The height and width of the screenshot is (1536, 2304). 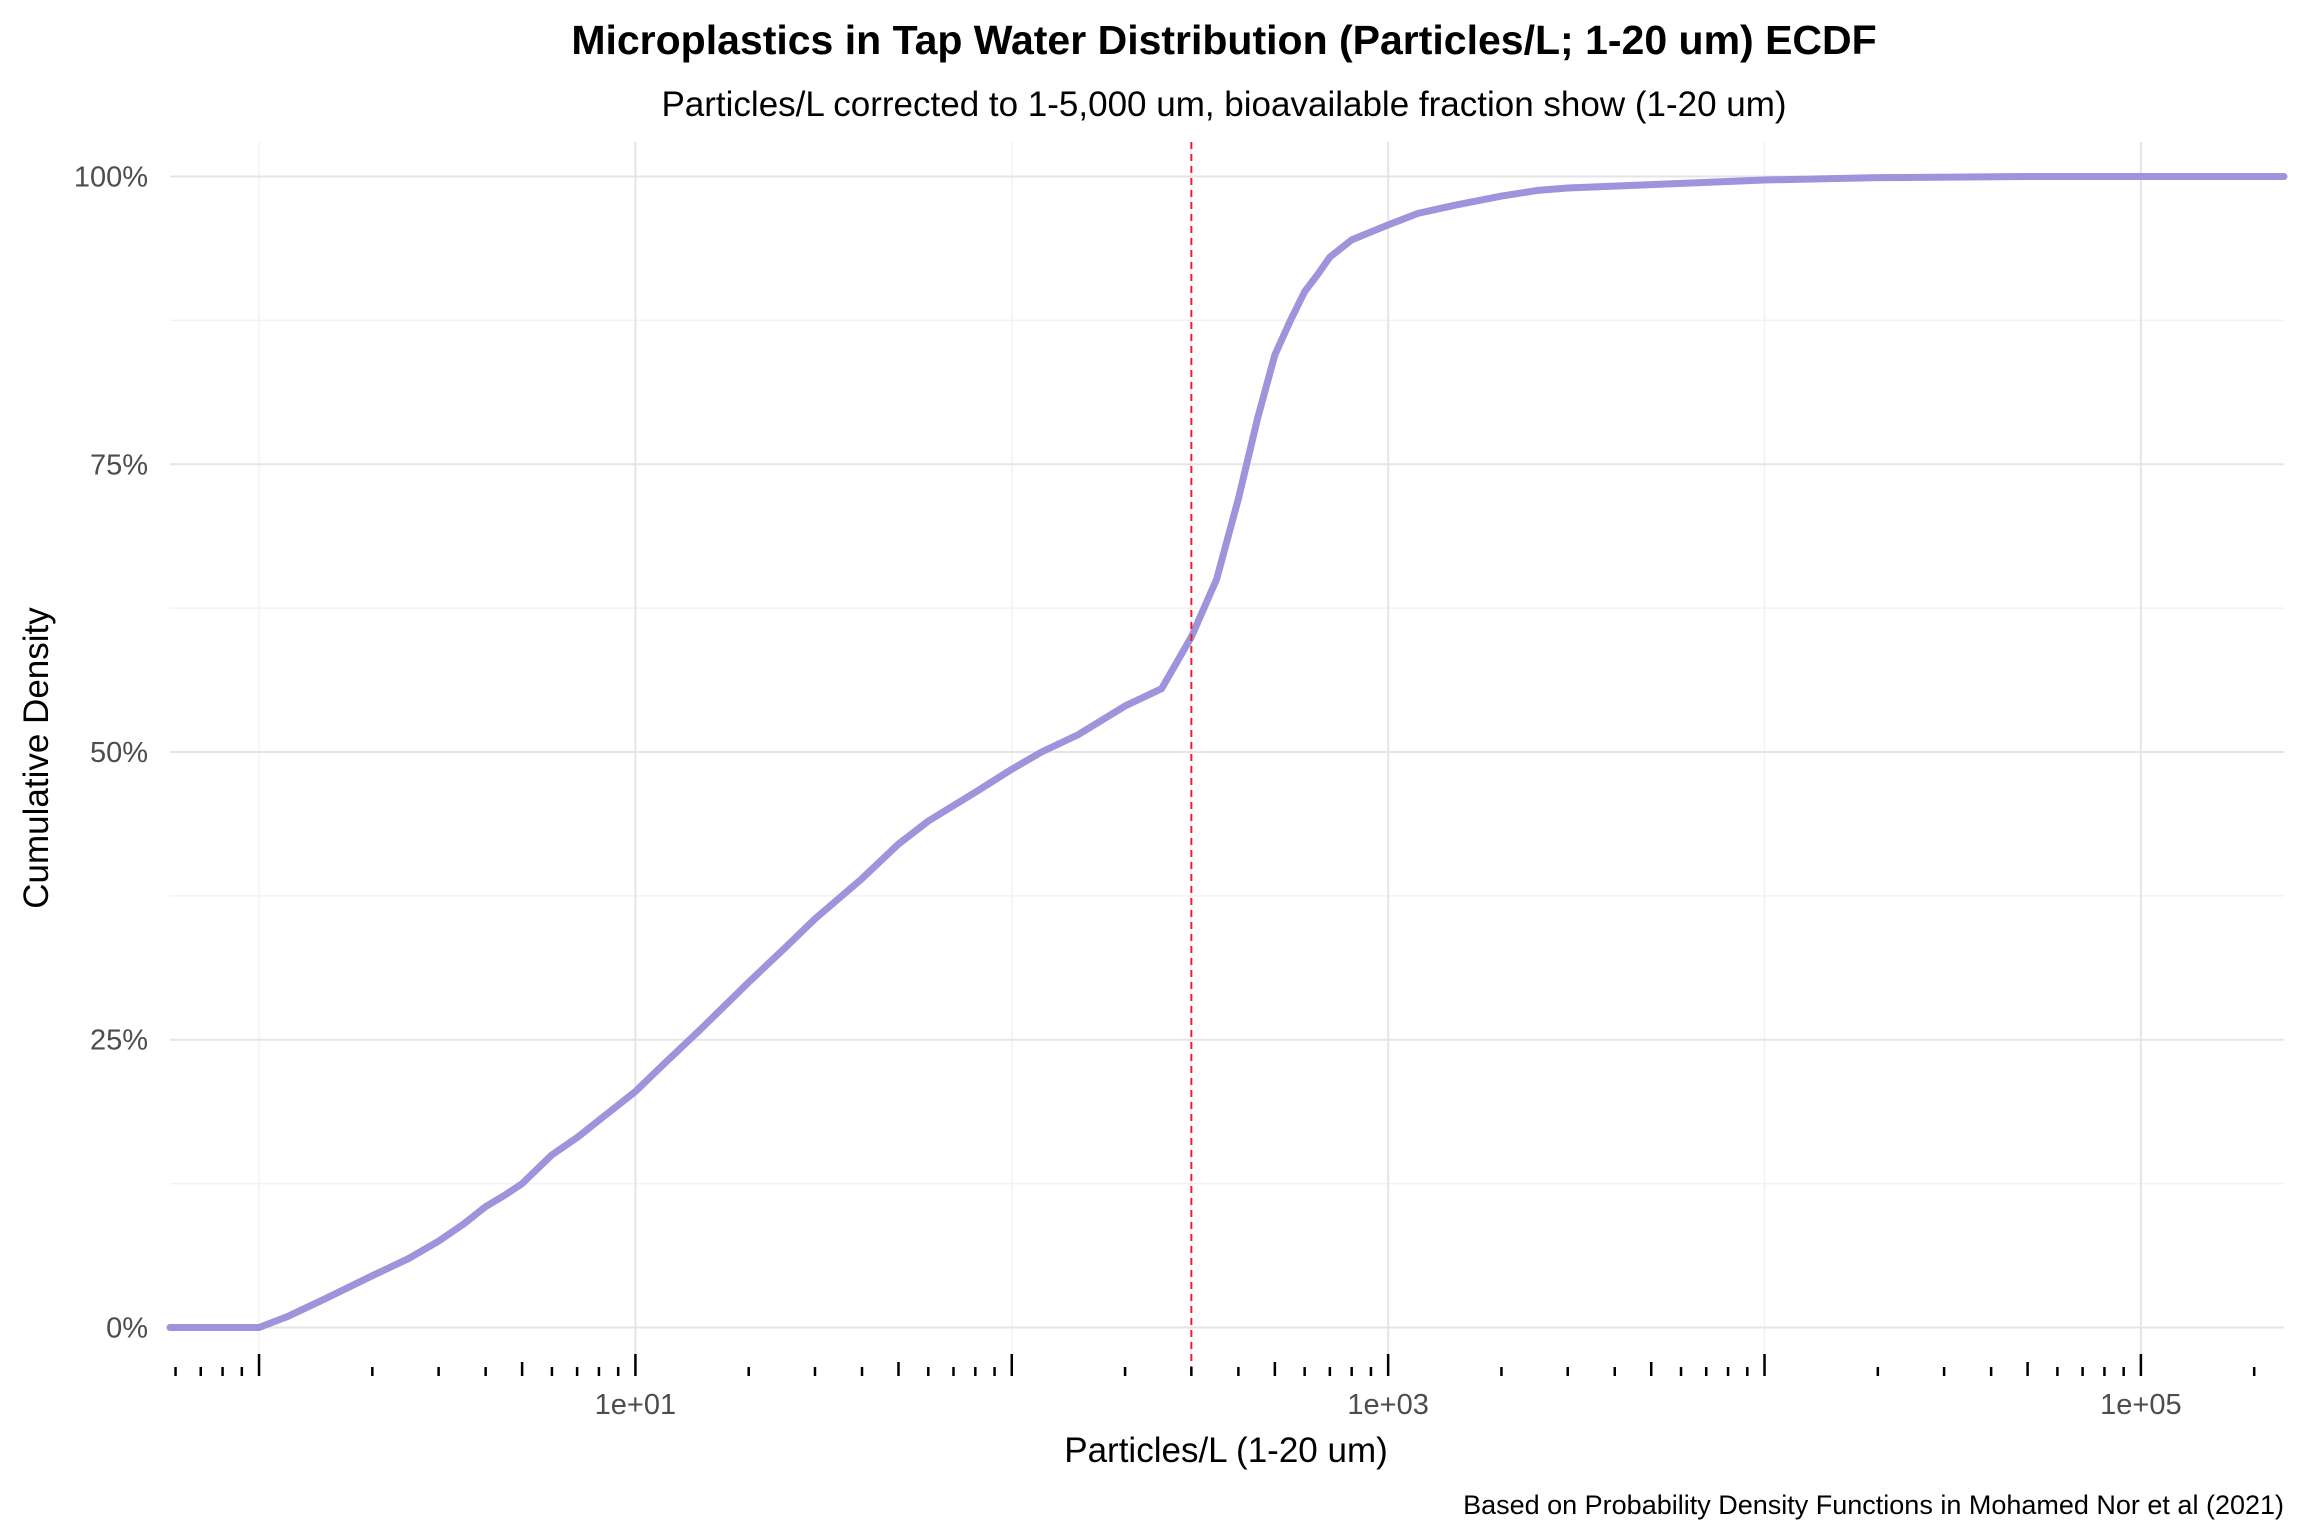 I want to click on y-axis-tick-labels: 0% 25% 50% 75% 100%, so click(x=111, y=753).